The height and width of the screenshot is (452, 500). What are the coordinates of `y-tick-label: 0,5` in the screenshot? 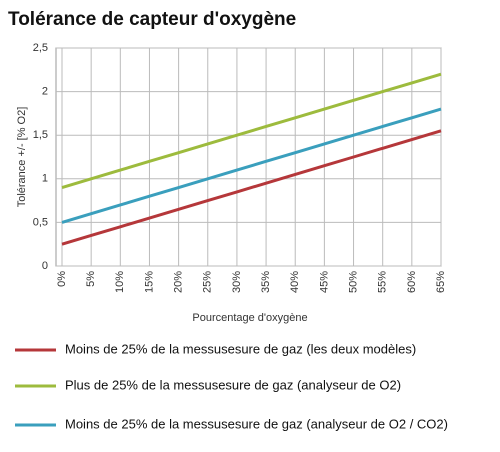 It's located at (40, 222).